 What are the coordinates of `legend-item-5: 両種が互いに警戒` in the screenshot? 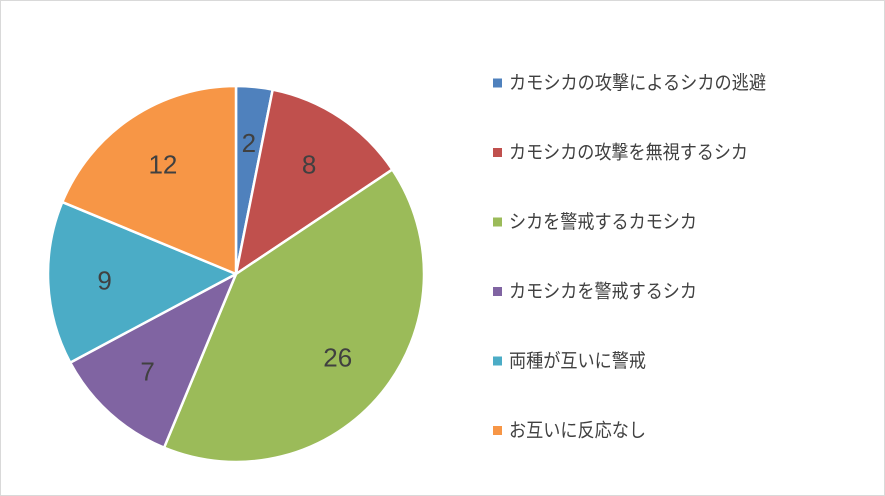 It's located at (569, 361).